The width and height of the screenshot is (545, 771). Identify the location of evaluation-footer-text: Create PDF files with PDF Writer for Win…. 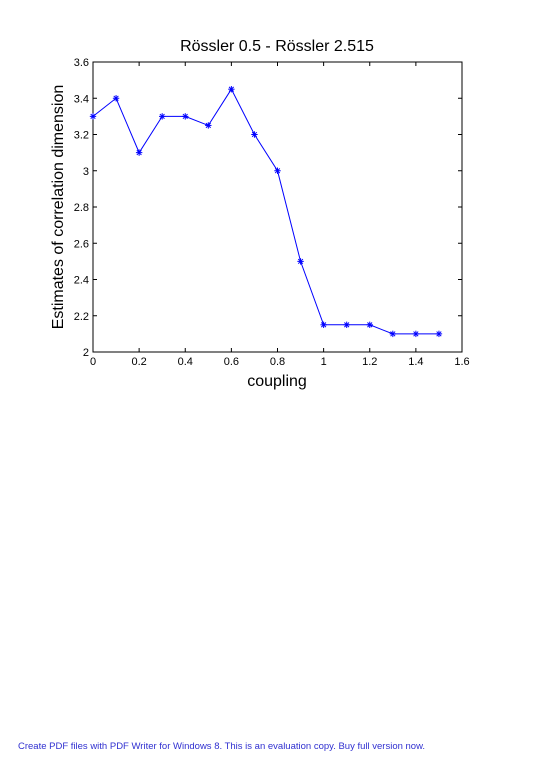
(222, 746).